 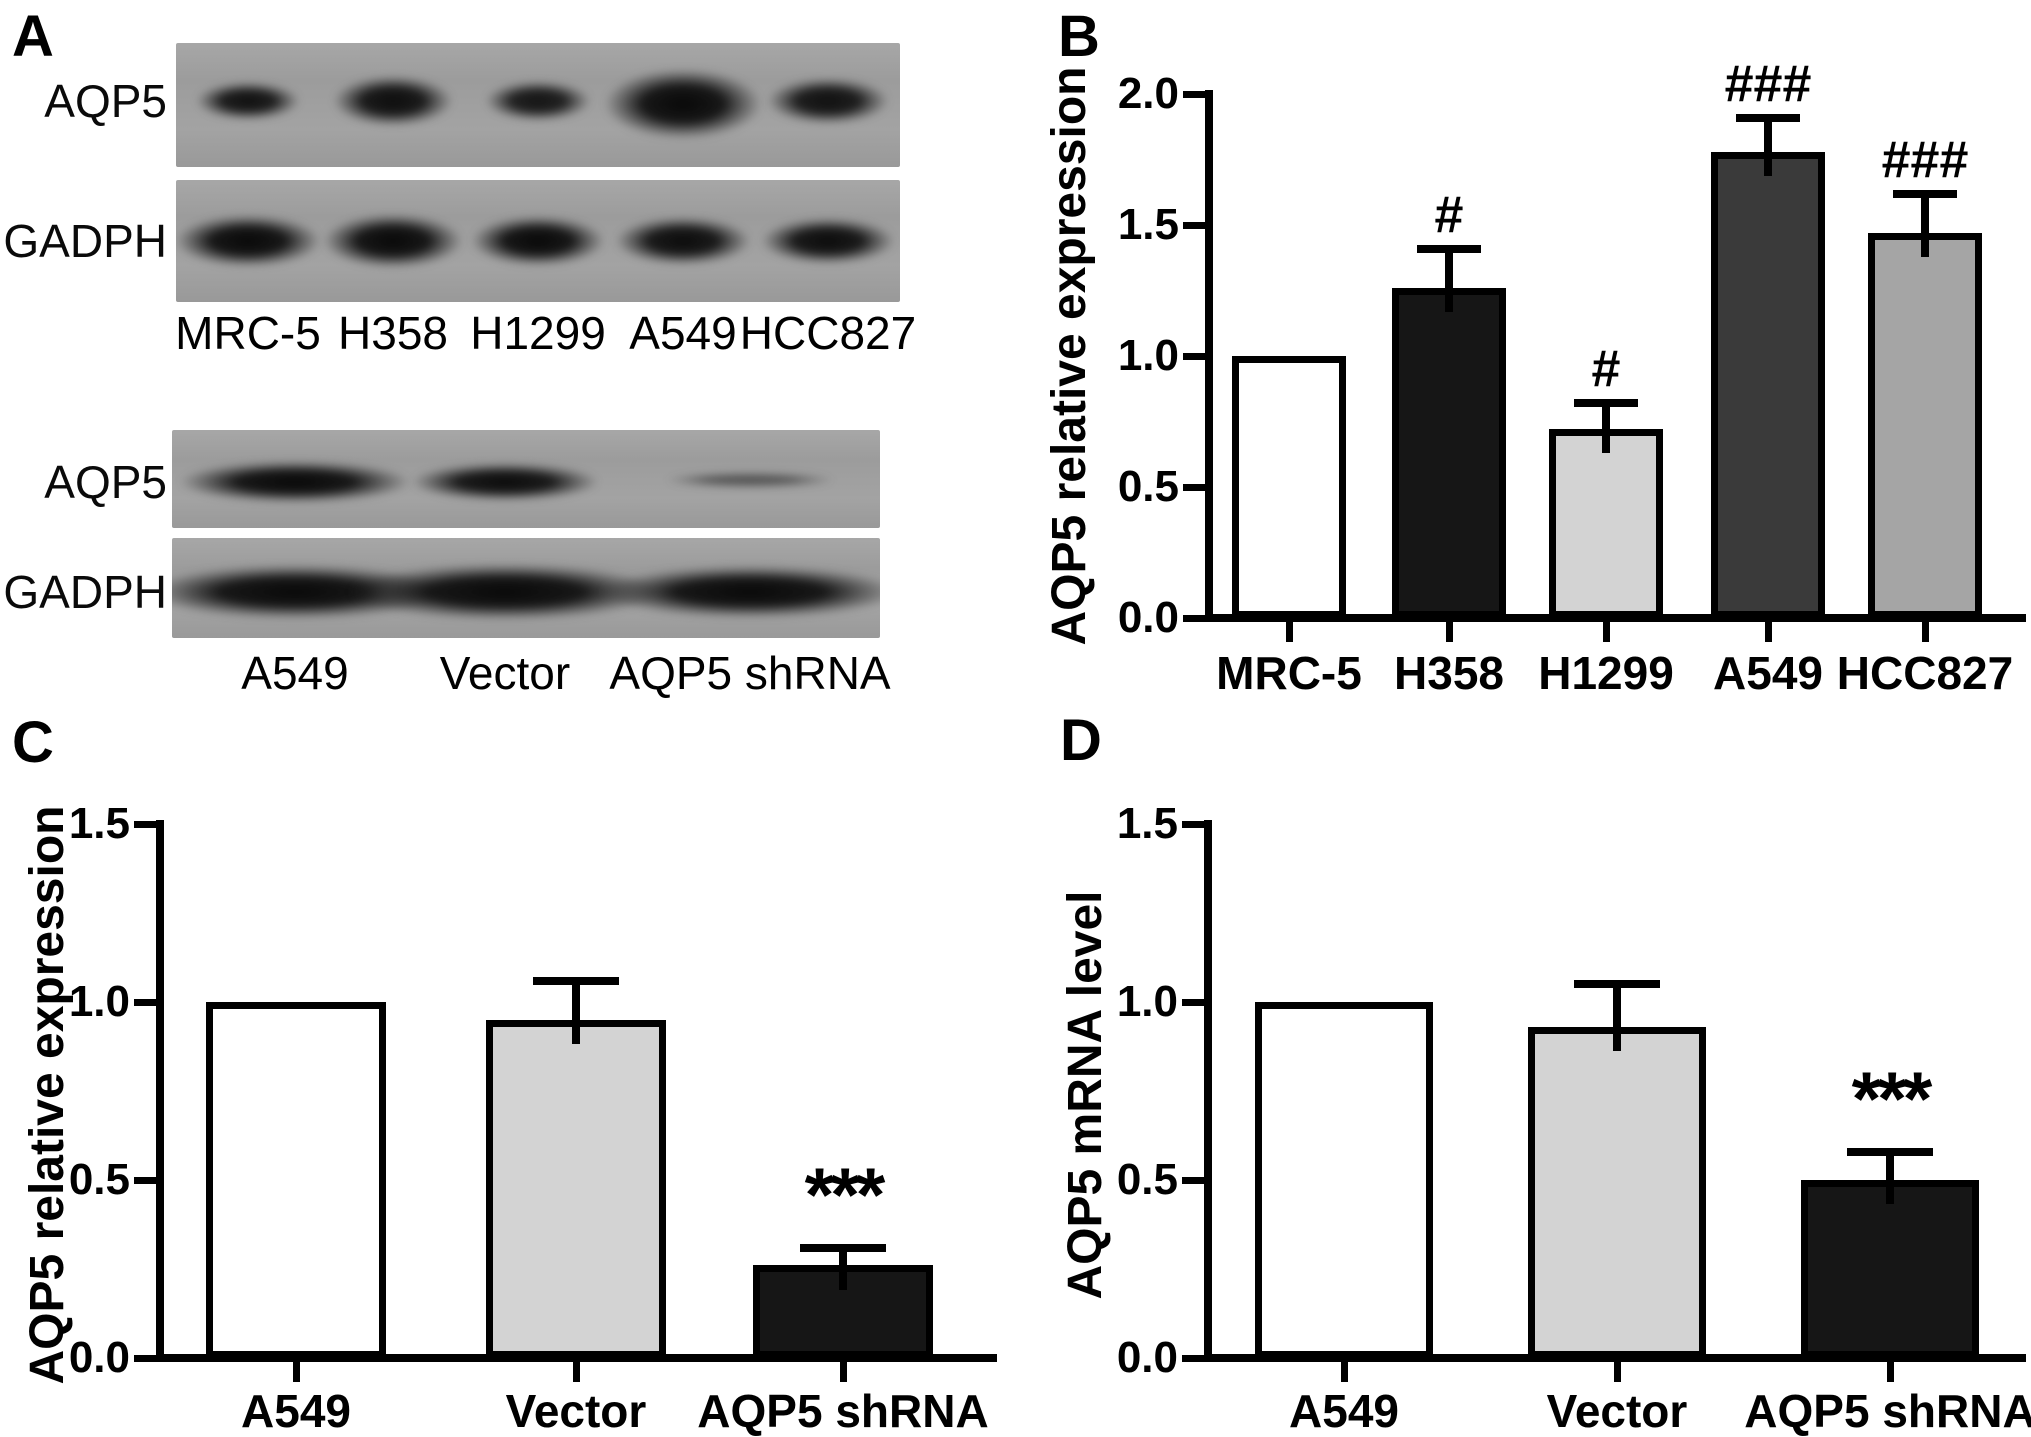 What do you see at coordinates (1925, 673) in the screenshot?
I see `category-label: HCC827` at bounding box center [1925, 673].